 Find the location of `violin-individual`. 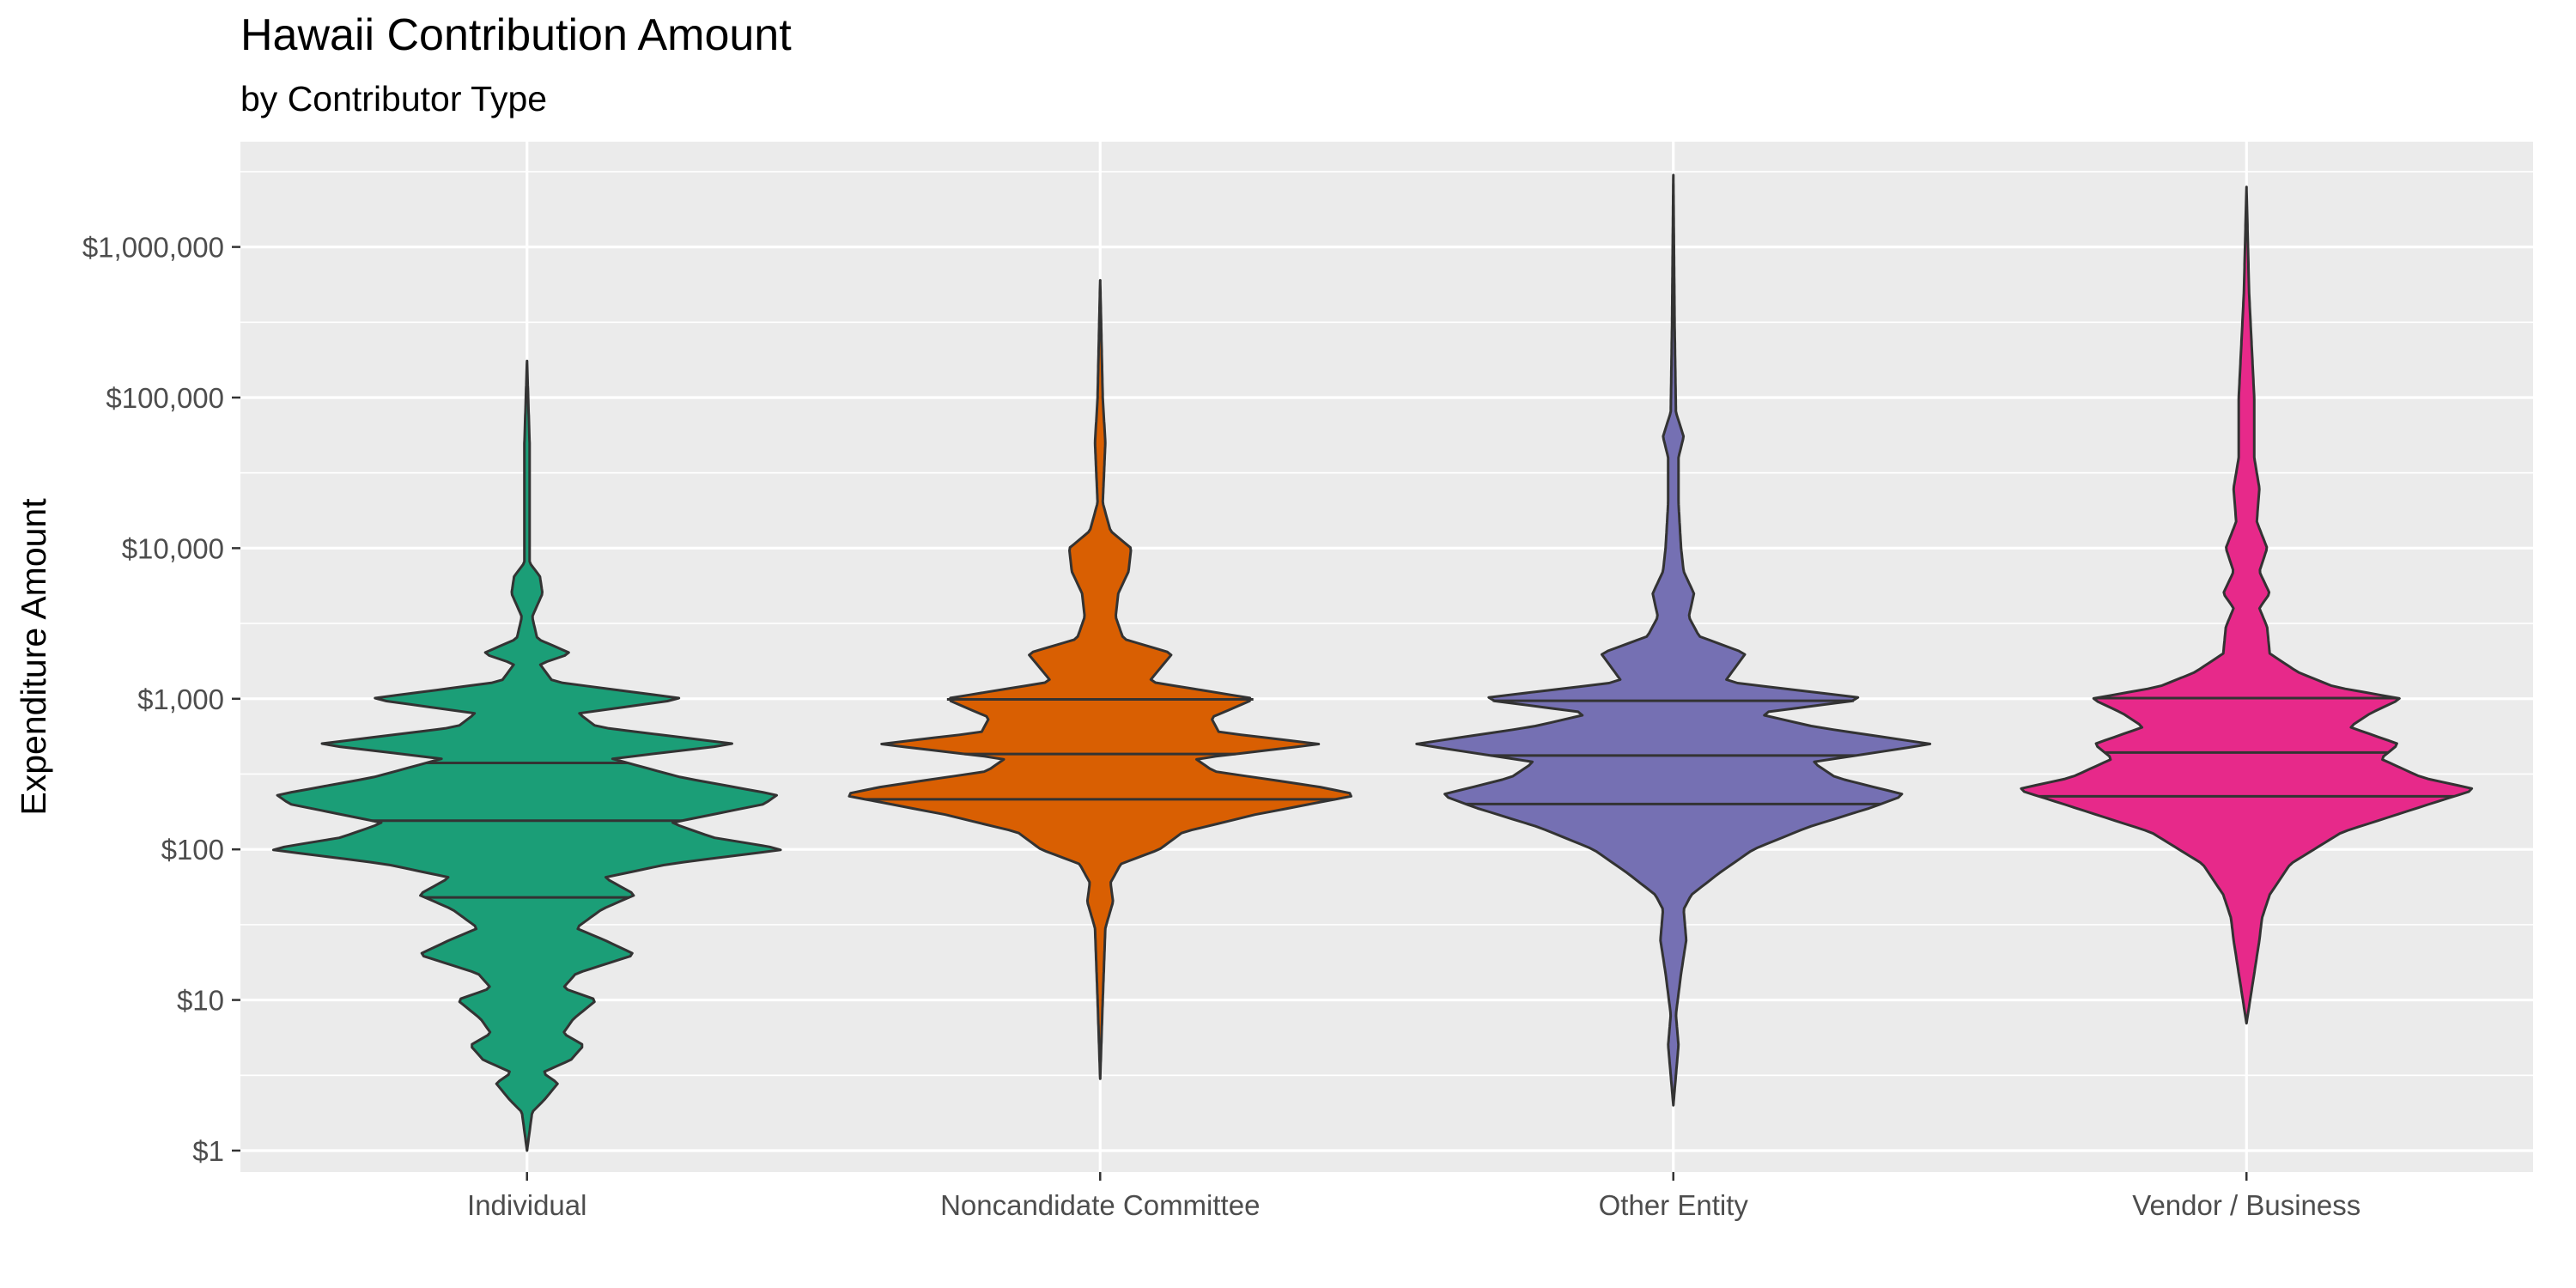

violin-individual is located at coordinates (526, 755).